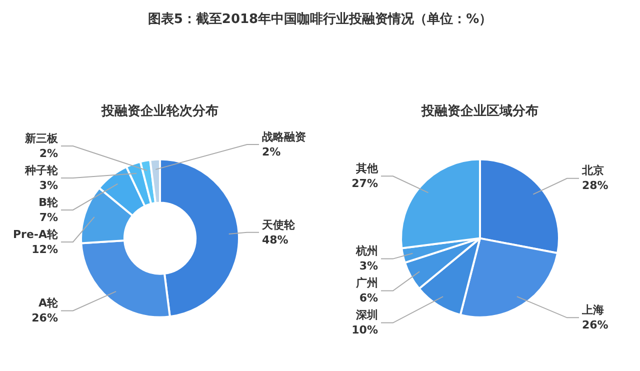 The image size is (640, 371). Describe the element at coordinates (41, 170) in the screenshot. I see `slice-label: 种子轮` at that location.